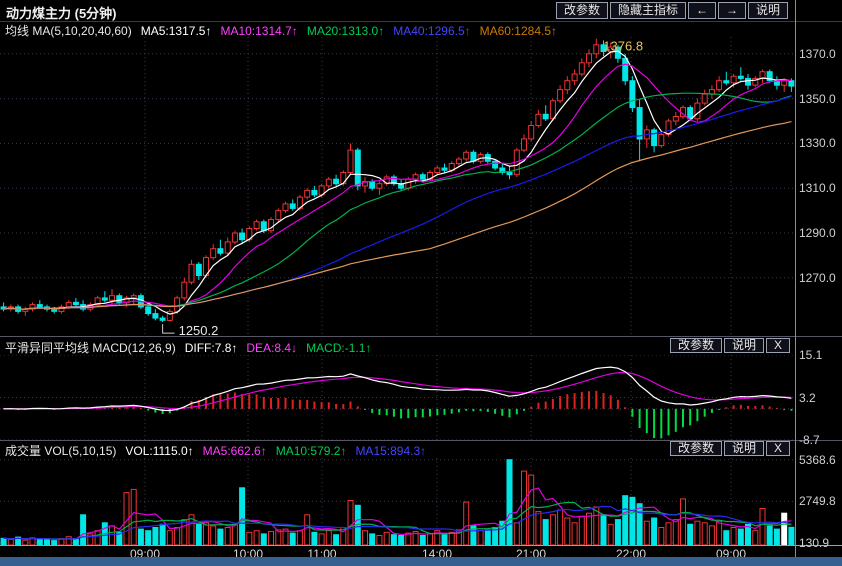 The height and width of the screenshot is (566, 842). I want to click on axis-label: 1350.0, so click(817, 98).